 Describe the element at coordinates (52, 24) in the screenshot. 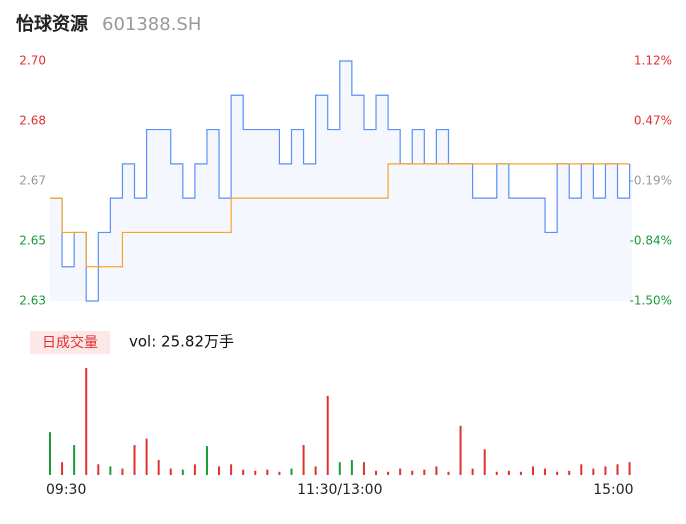

I see `chart-title: 怡球资源` at that location.